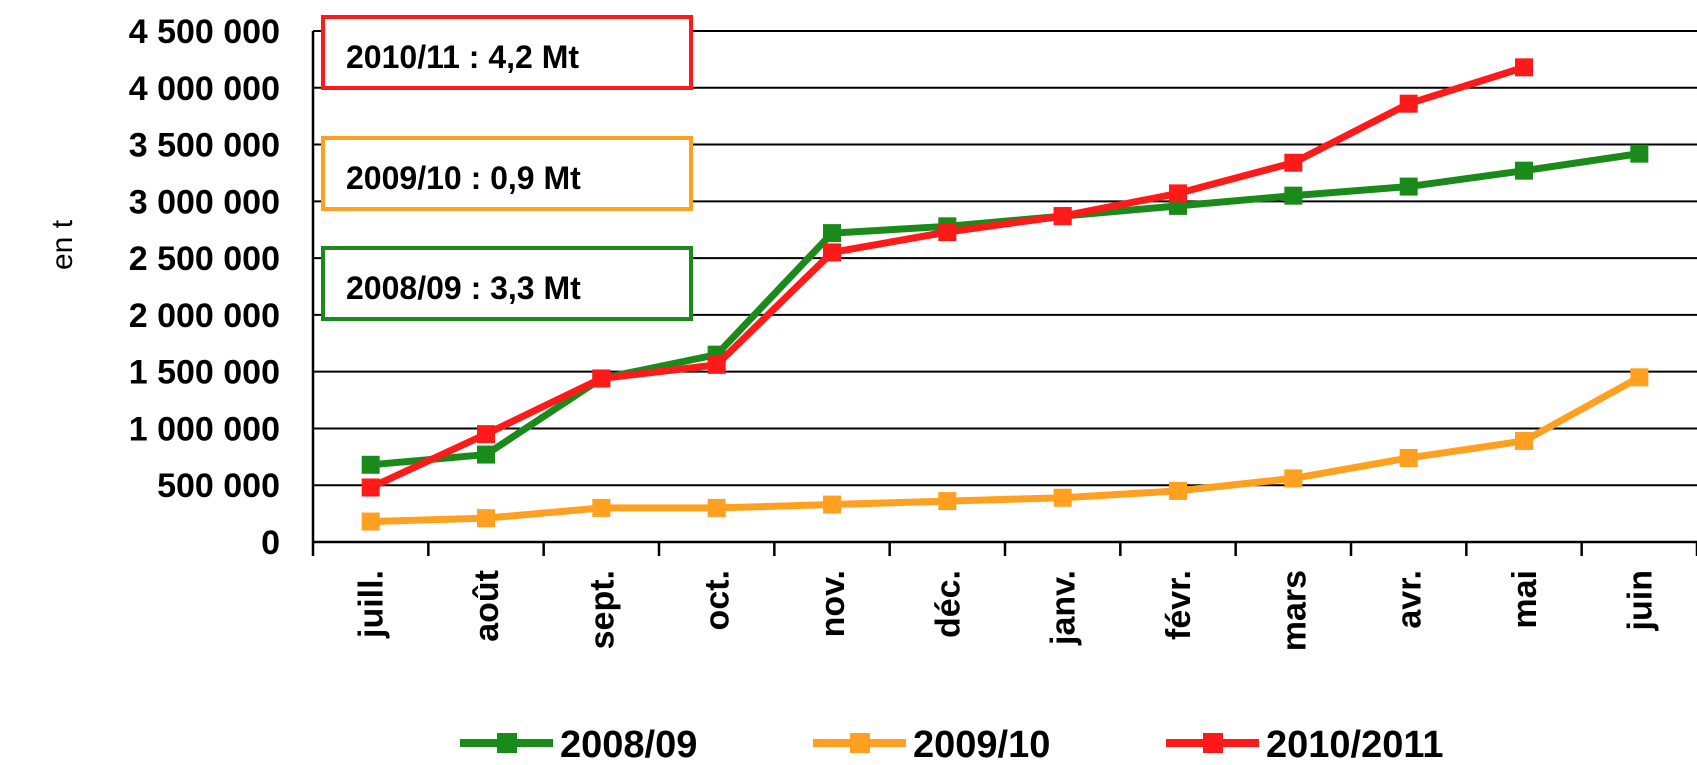  What do you see at coordinates (1640, 600) in the screenshot?
I see `x-tick-label: juin` at bounding box center [1640, 600].